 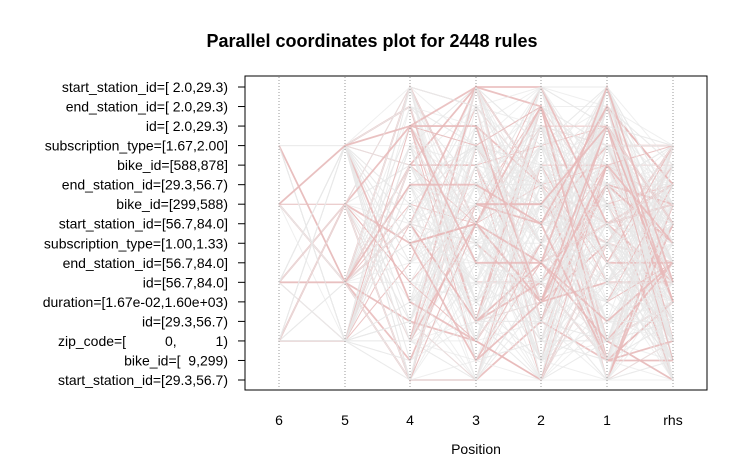 What do you see at coordinates (345, 420) in the screenshot?
I see `x-tick-label: 5` at bounding box center [345, 420].